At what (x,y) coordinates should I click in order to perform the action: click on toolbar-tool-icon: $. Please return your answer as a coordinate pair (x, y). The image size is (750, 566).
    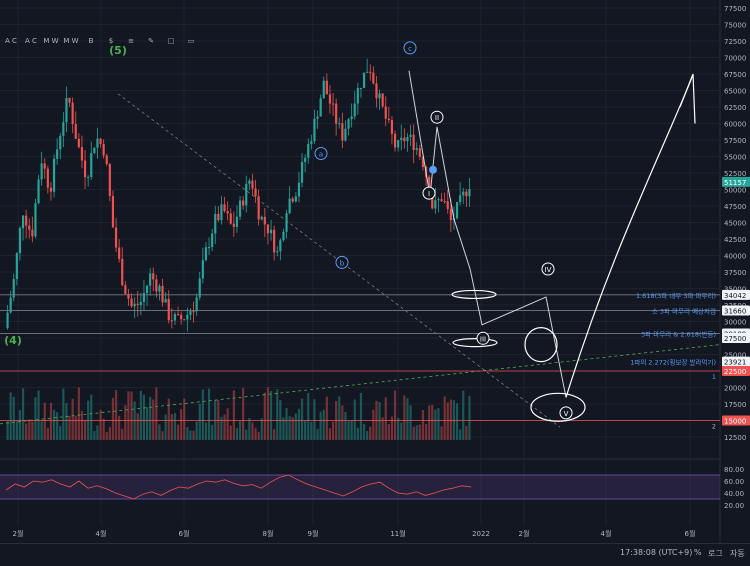
    Looking at the image, I should click on (111, 41).